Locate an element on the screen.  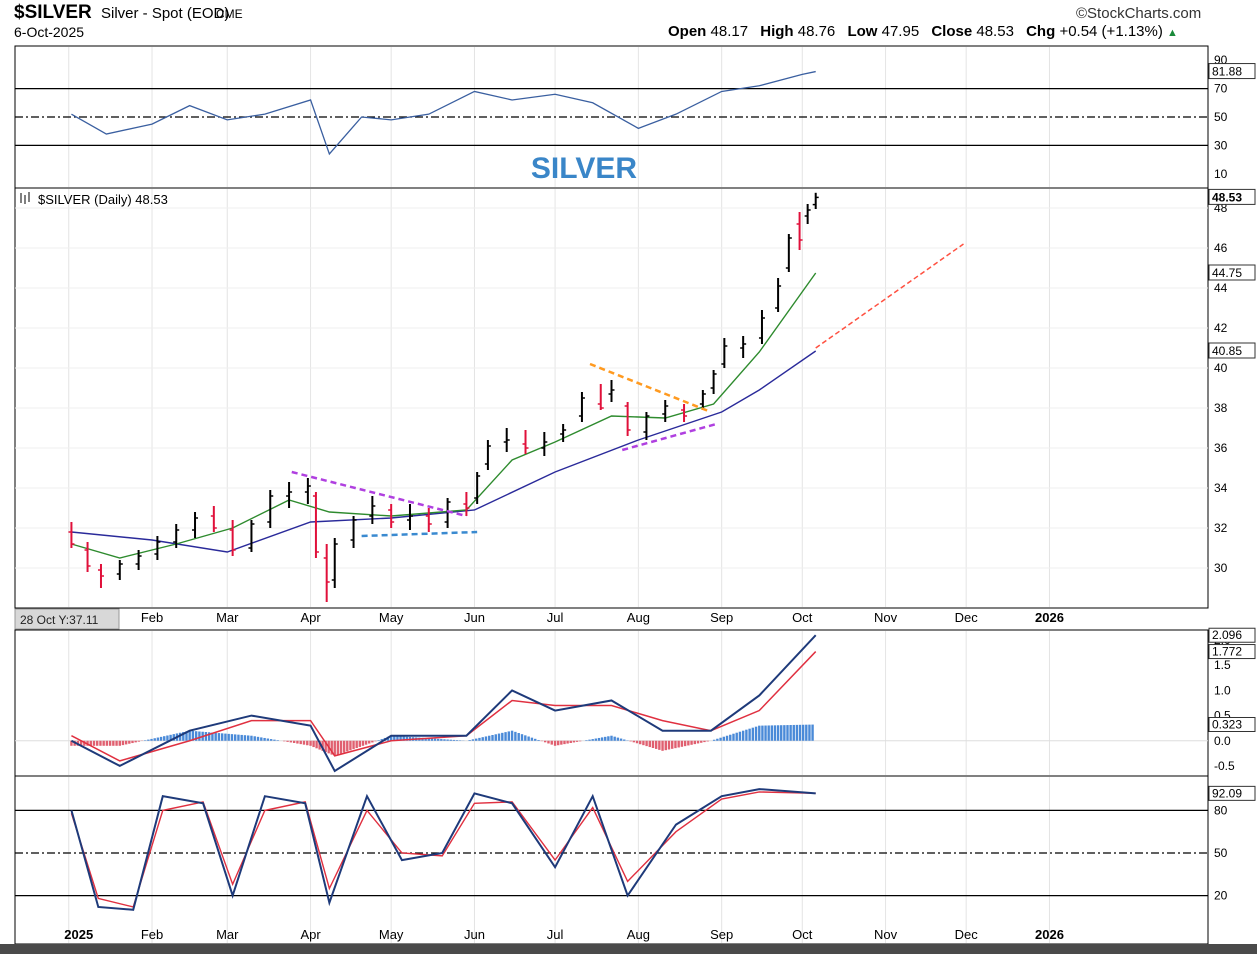
date-tooltip: 28 Oct Y:37.11 is located at coordinates (67, 619).